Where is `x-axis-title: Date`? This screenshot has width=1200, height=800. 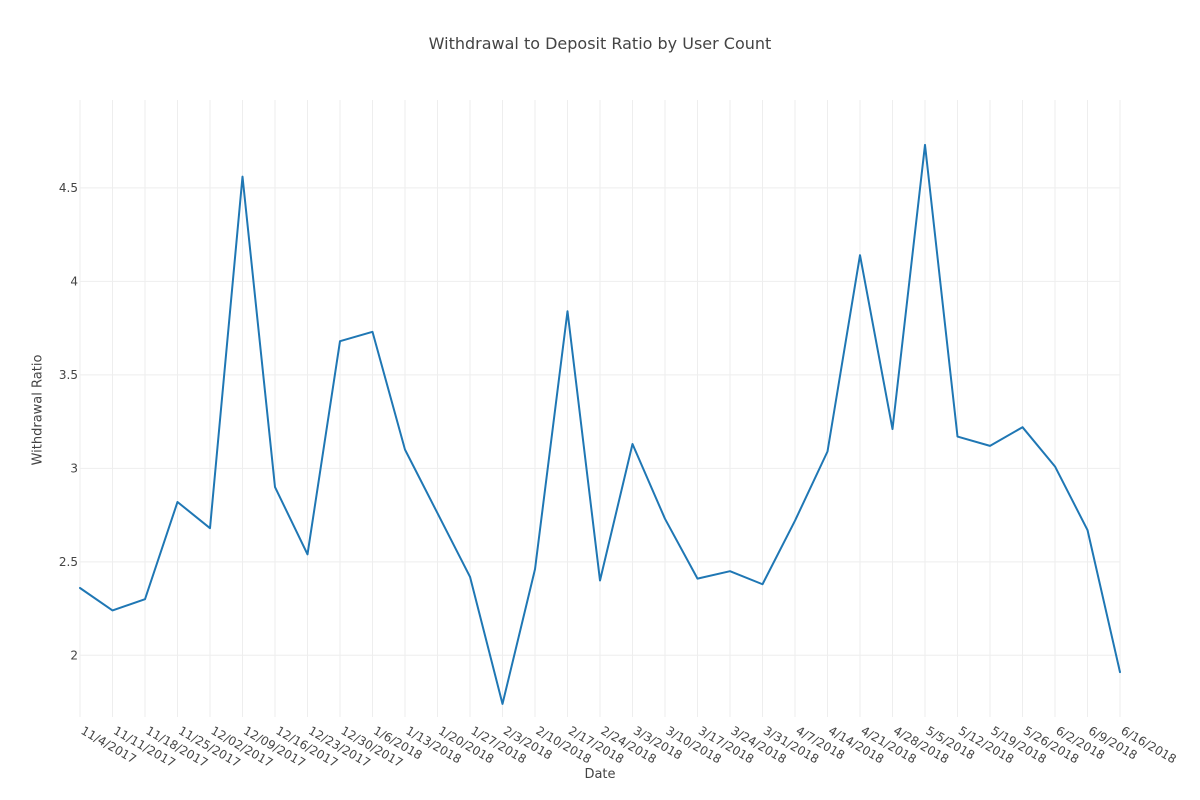 x-axis-title: Date is located at coordinates (600, 774).